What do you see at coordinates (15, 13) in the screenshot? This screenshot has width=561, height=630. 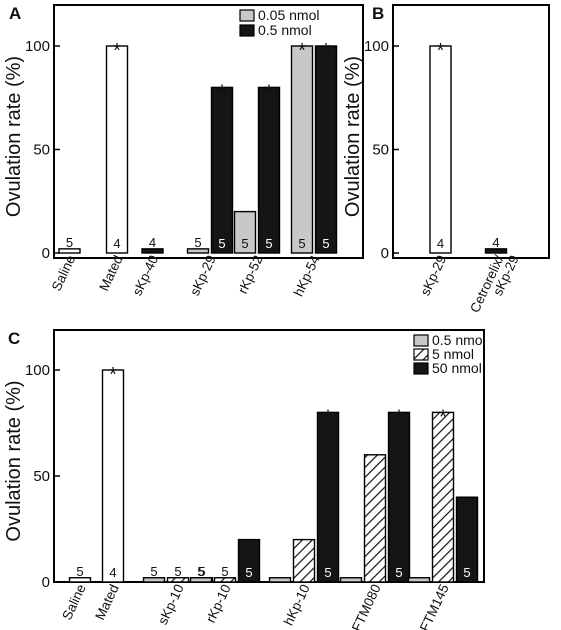 I see `panel-label-a: A` at bounding box center [15, 13].